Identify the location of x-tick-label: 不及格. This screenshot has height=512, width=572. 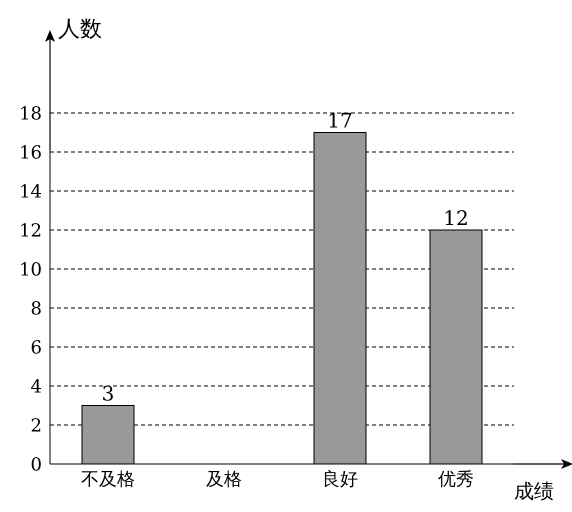
(108, 479).